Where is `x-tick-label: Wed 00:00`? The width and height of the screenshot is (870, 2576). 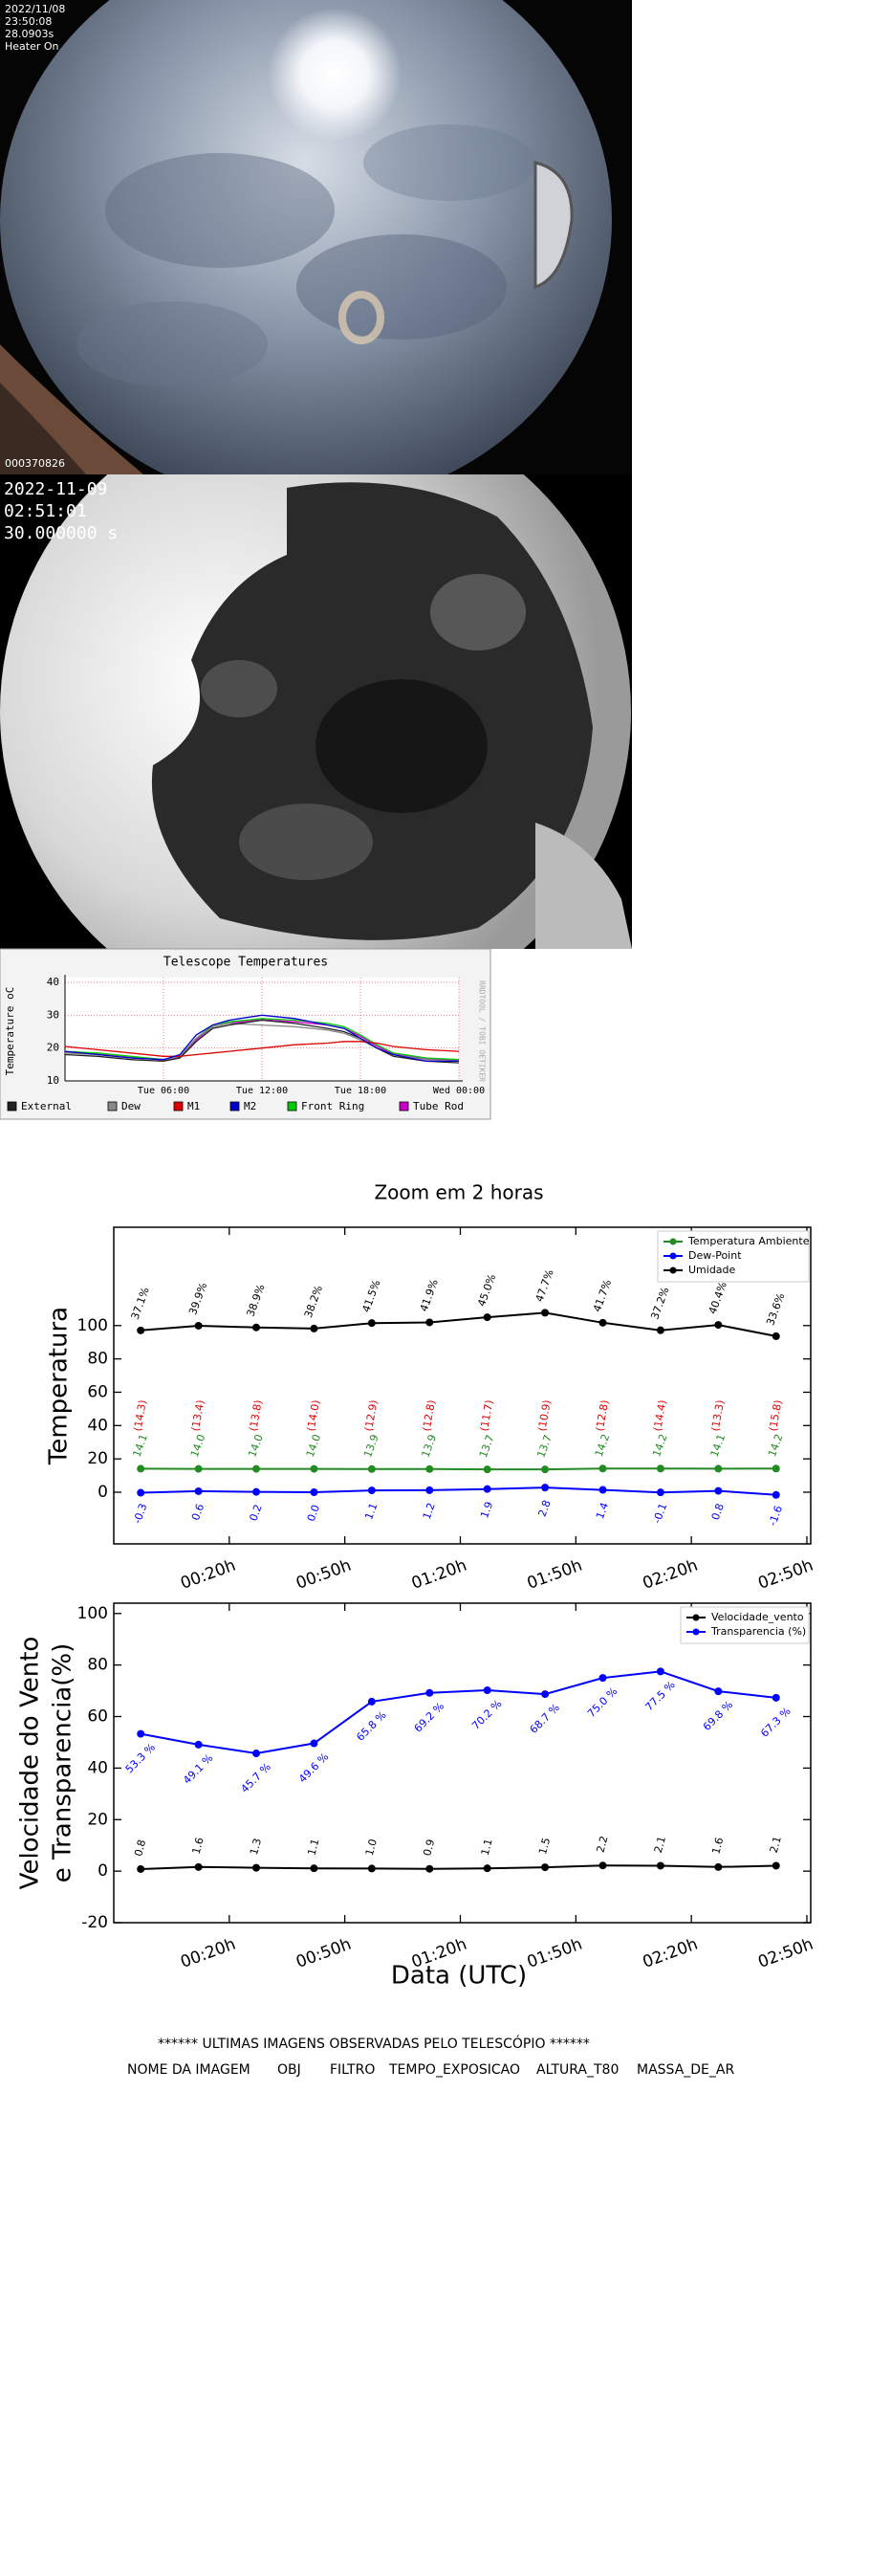
x-tick-label: Wed 00:00 is located at coordinates (459, 1091).